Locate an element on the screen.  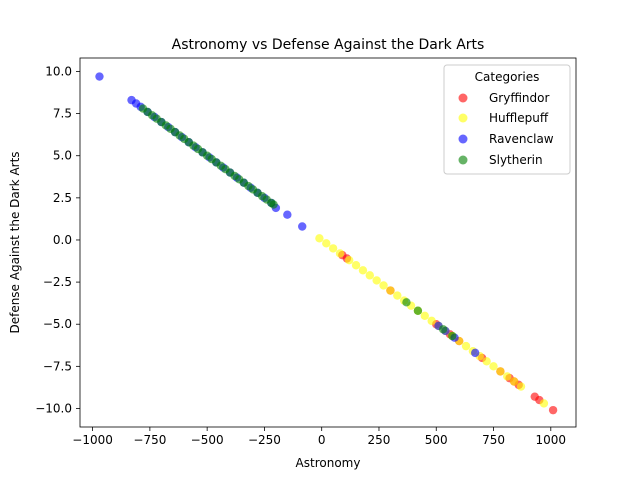
legend-label-hufflepuff: Hufflepuff is located at coordinates (519, 118).